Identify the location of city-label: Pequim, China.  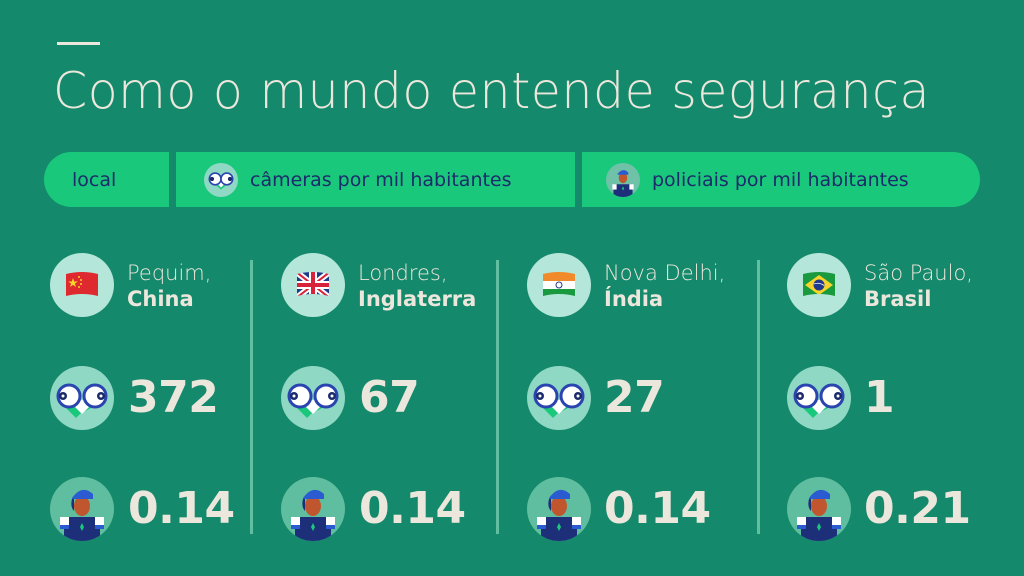
(169, 286).